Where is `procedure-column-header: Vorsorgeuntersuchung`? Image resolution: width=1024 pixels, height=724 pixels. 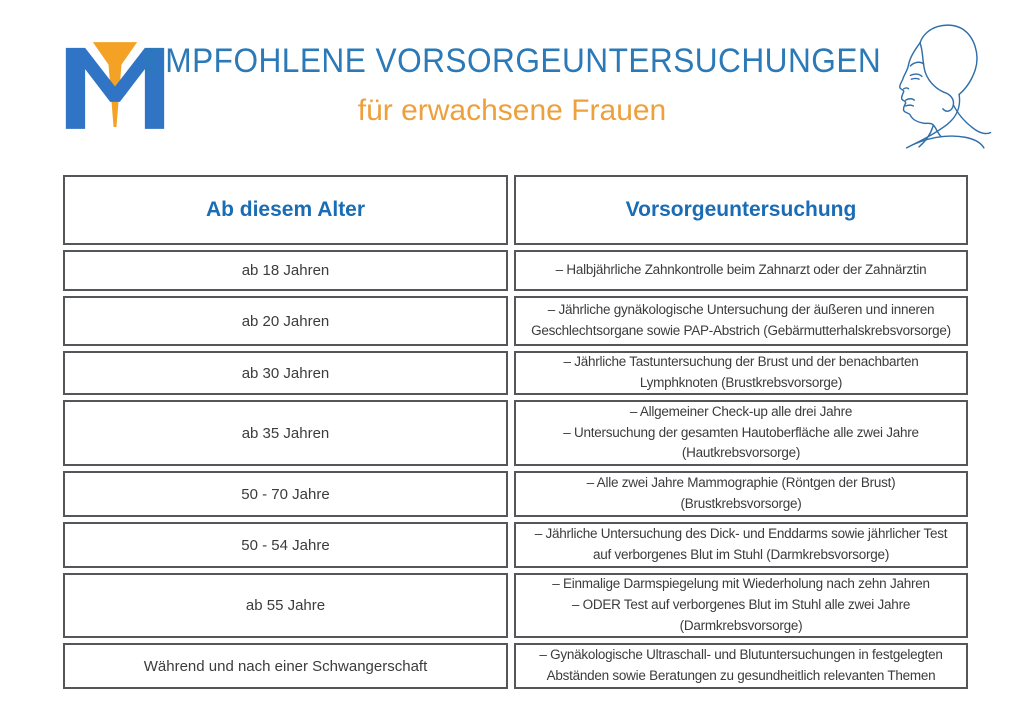 procedure-column-header: Vorsorgeuntersuchung is located at coordinates (741, 210).